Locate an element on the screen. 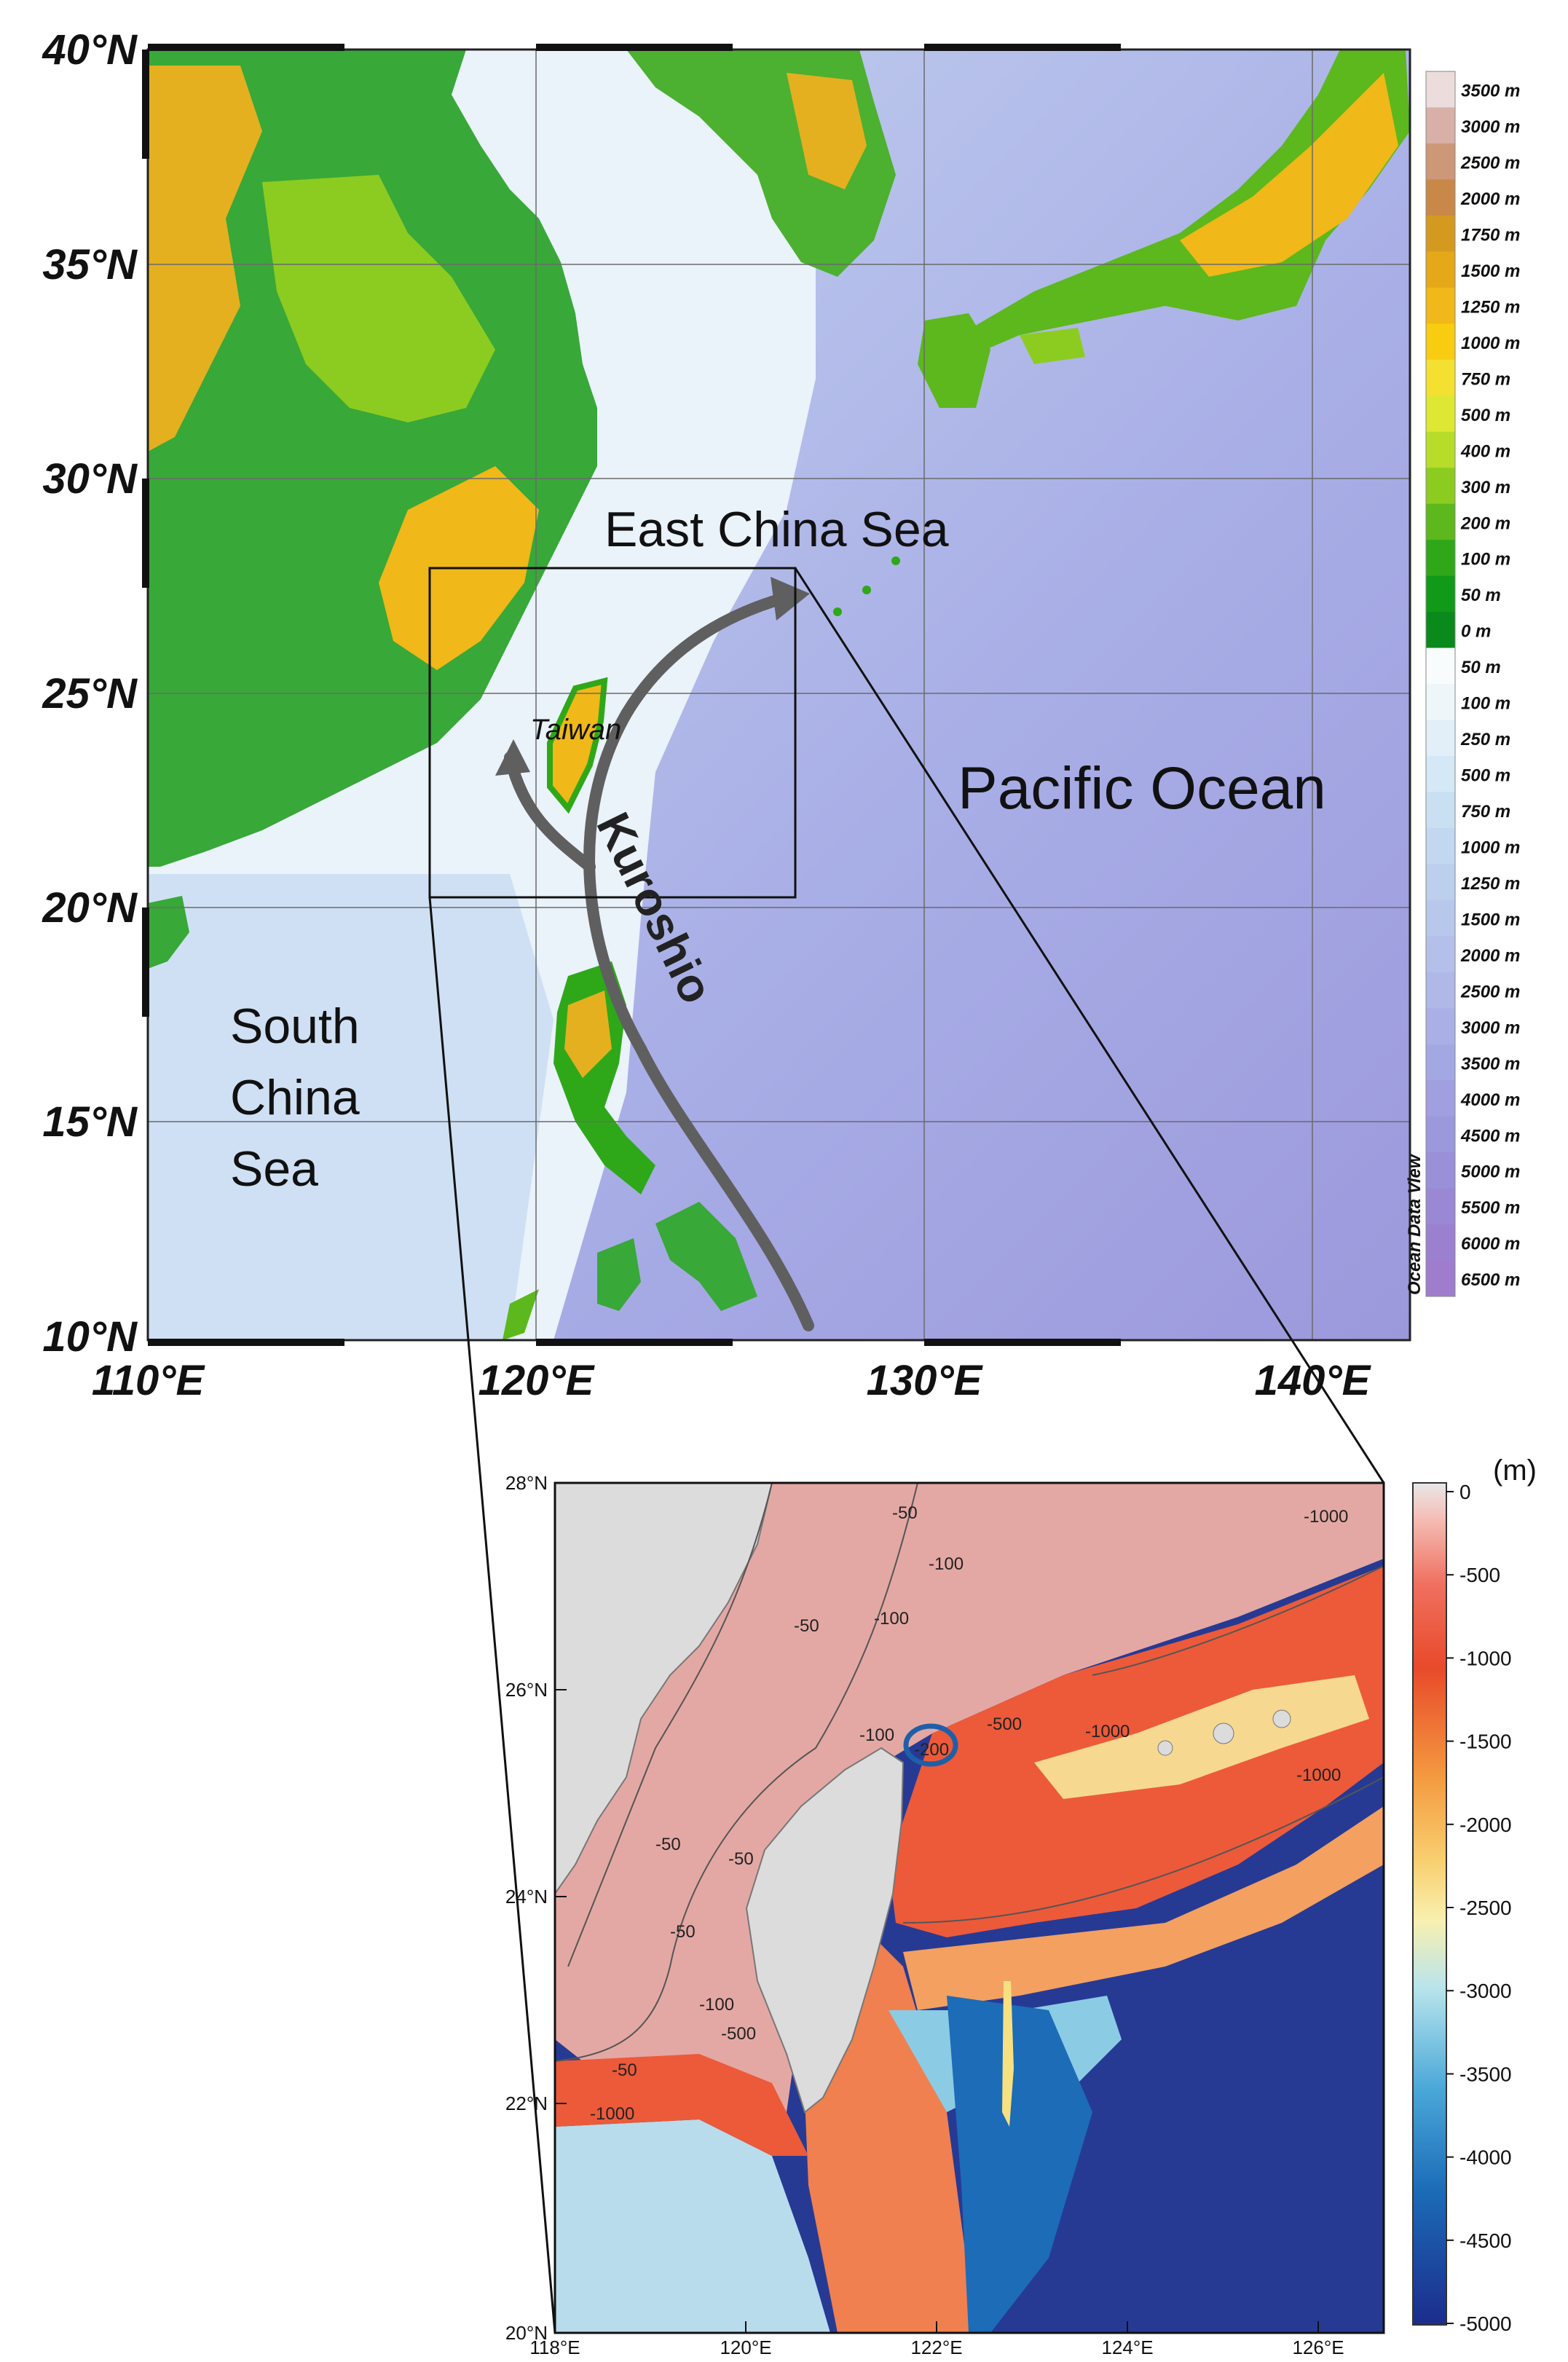 This screenshot has width=1568, height=2362. inset-latitude-labels: 28°N 26°N 24°N 22°N 20°N is located at coordinates (526, 1908).